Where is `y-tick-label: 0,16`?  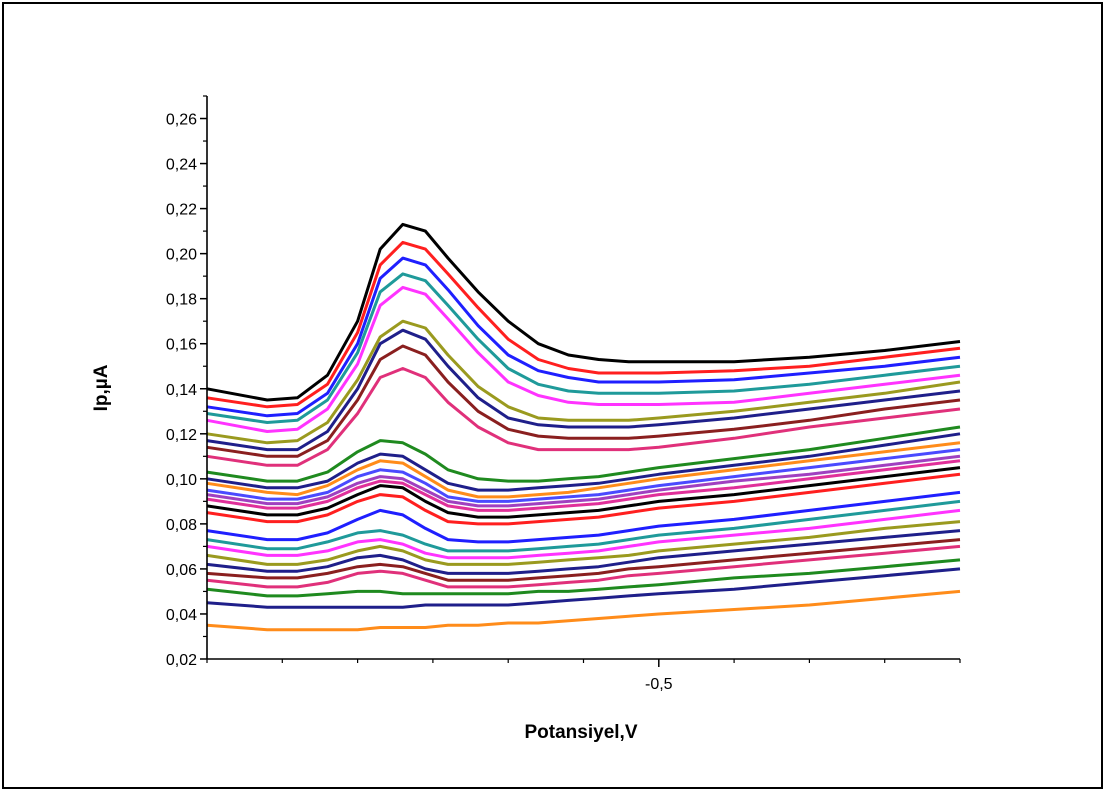 y-tick-label: 0,16 is located at coordinates (181, 345).